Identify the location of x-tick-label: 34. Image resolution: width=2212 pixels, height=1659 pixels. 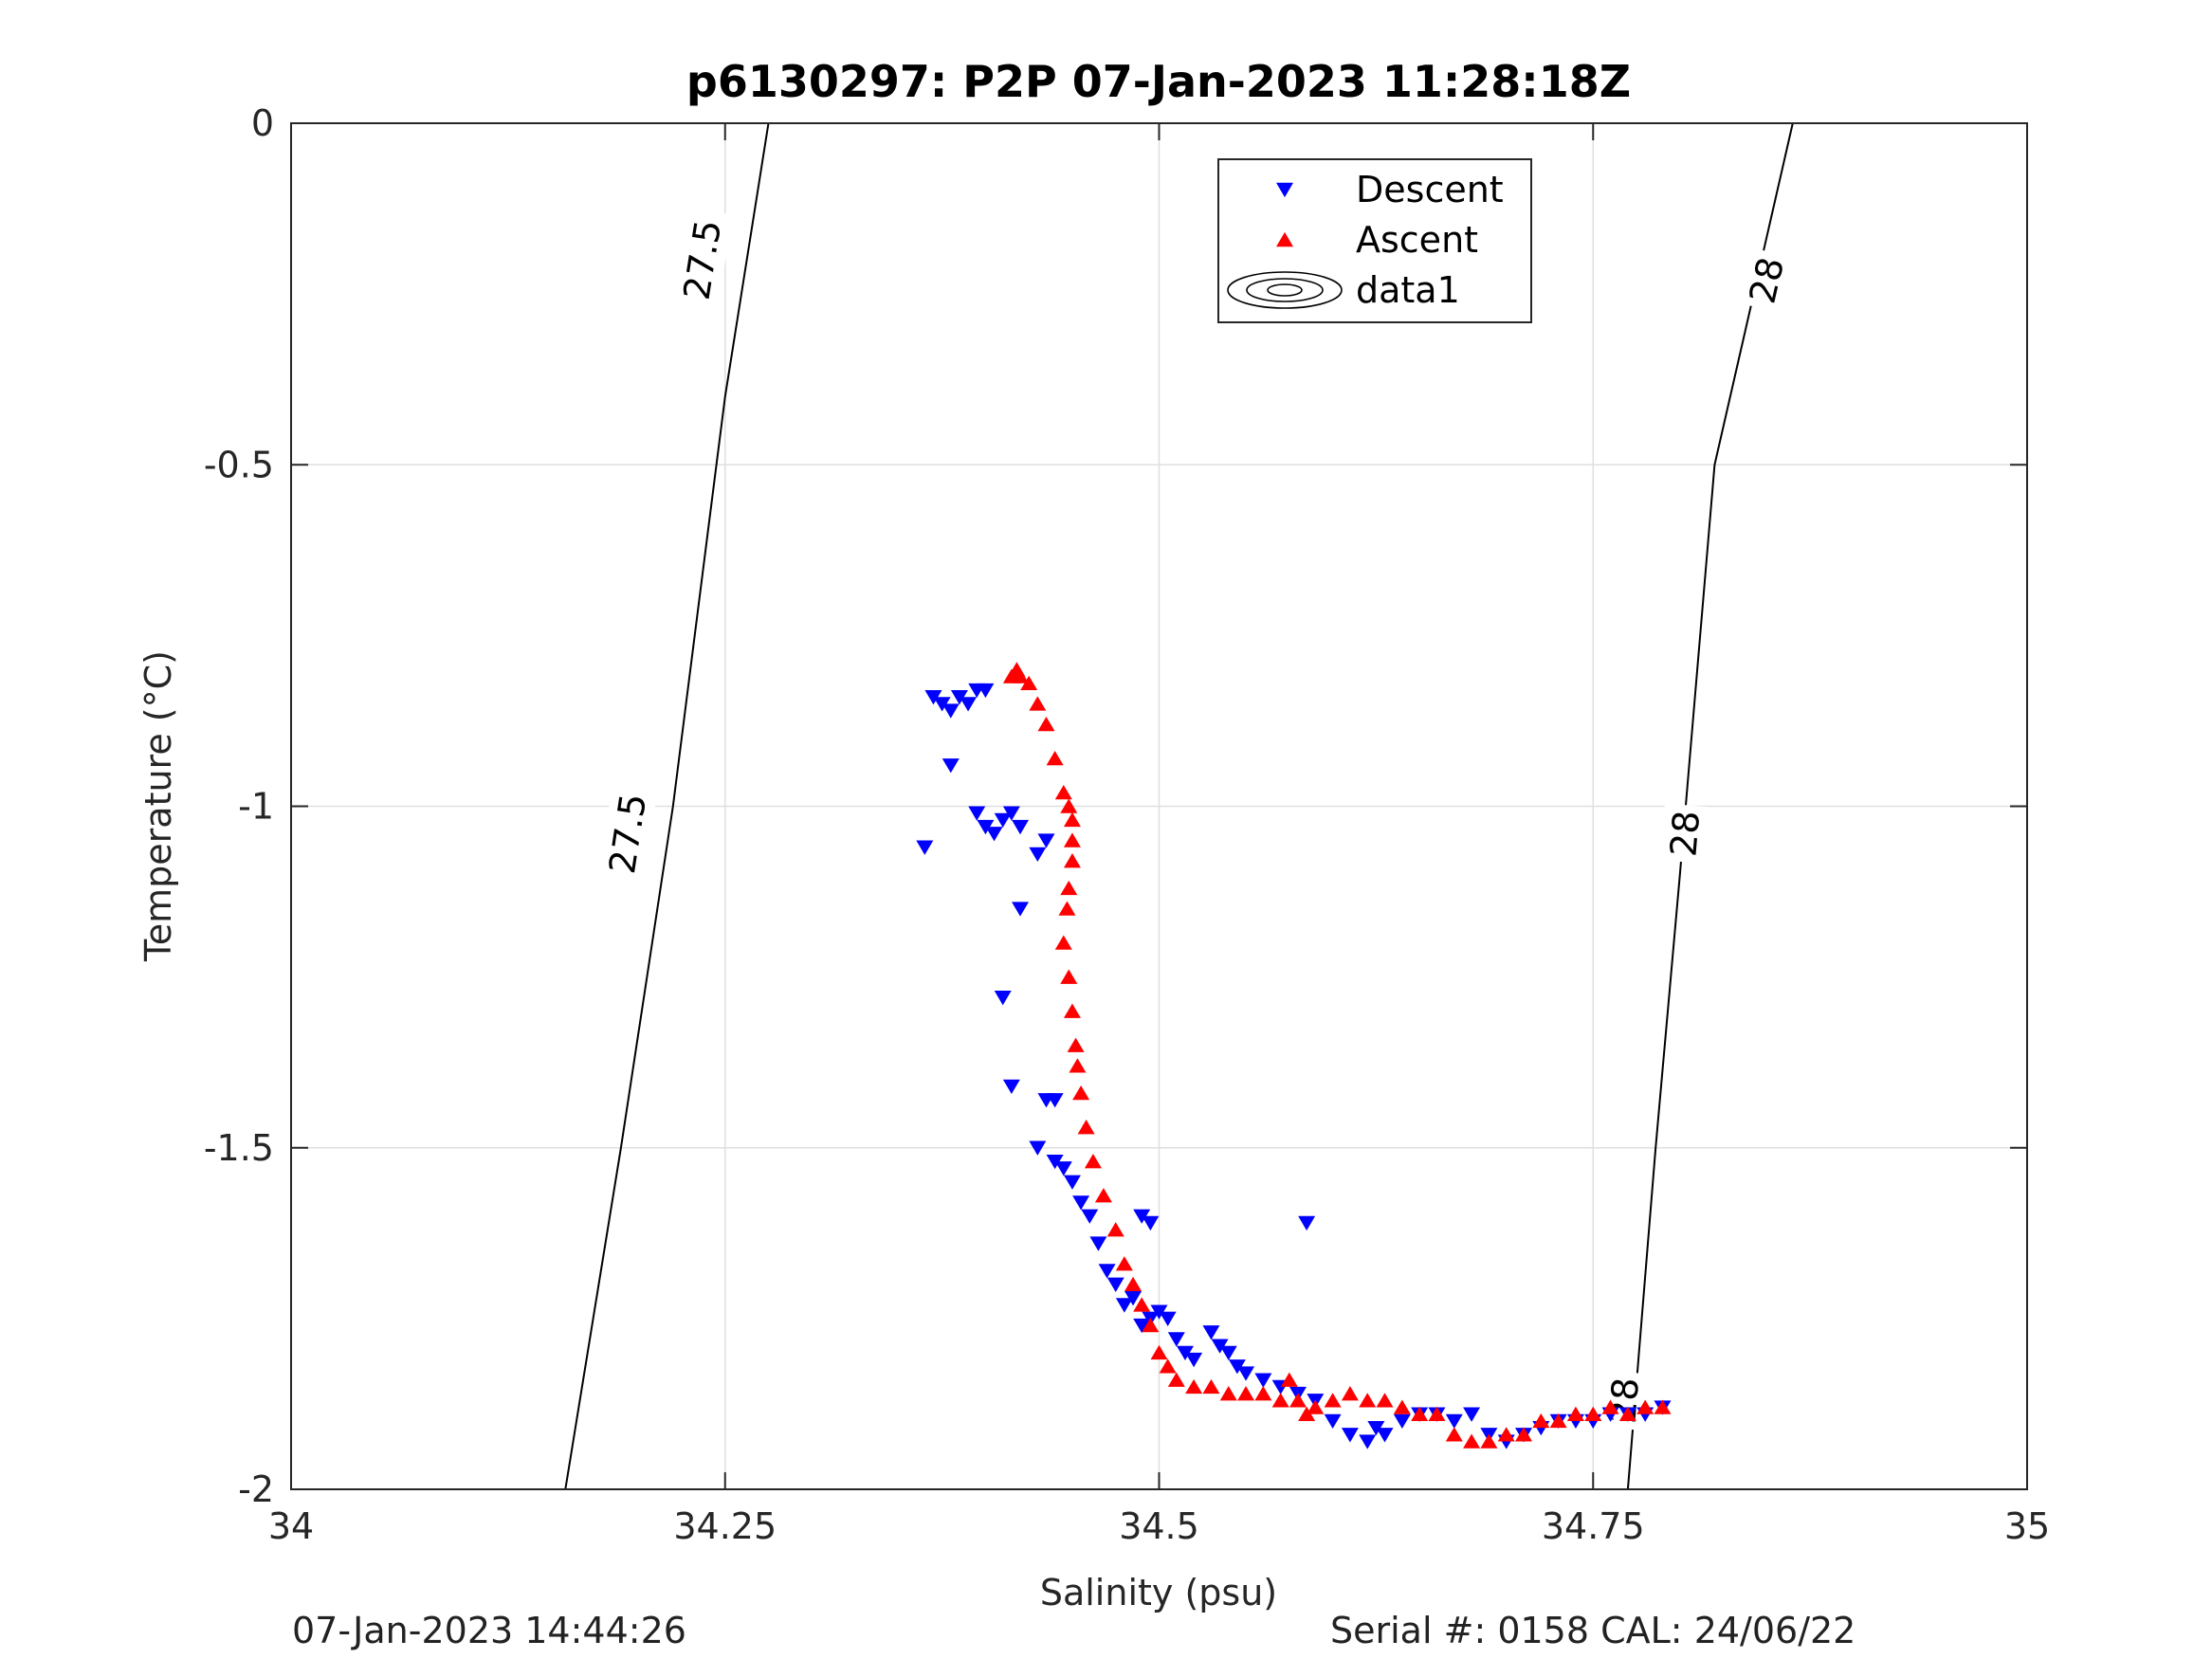
(291, 1526).